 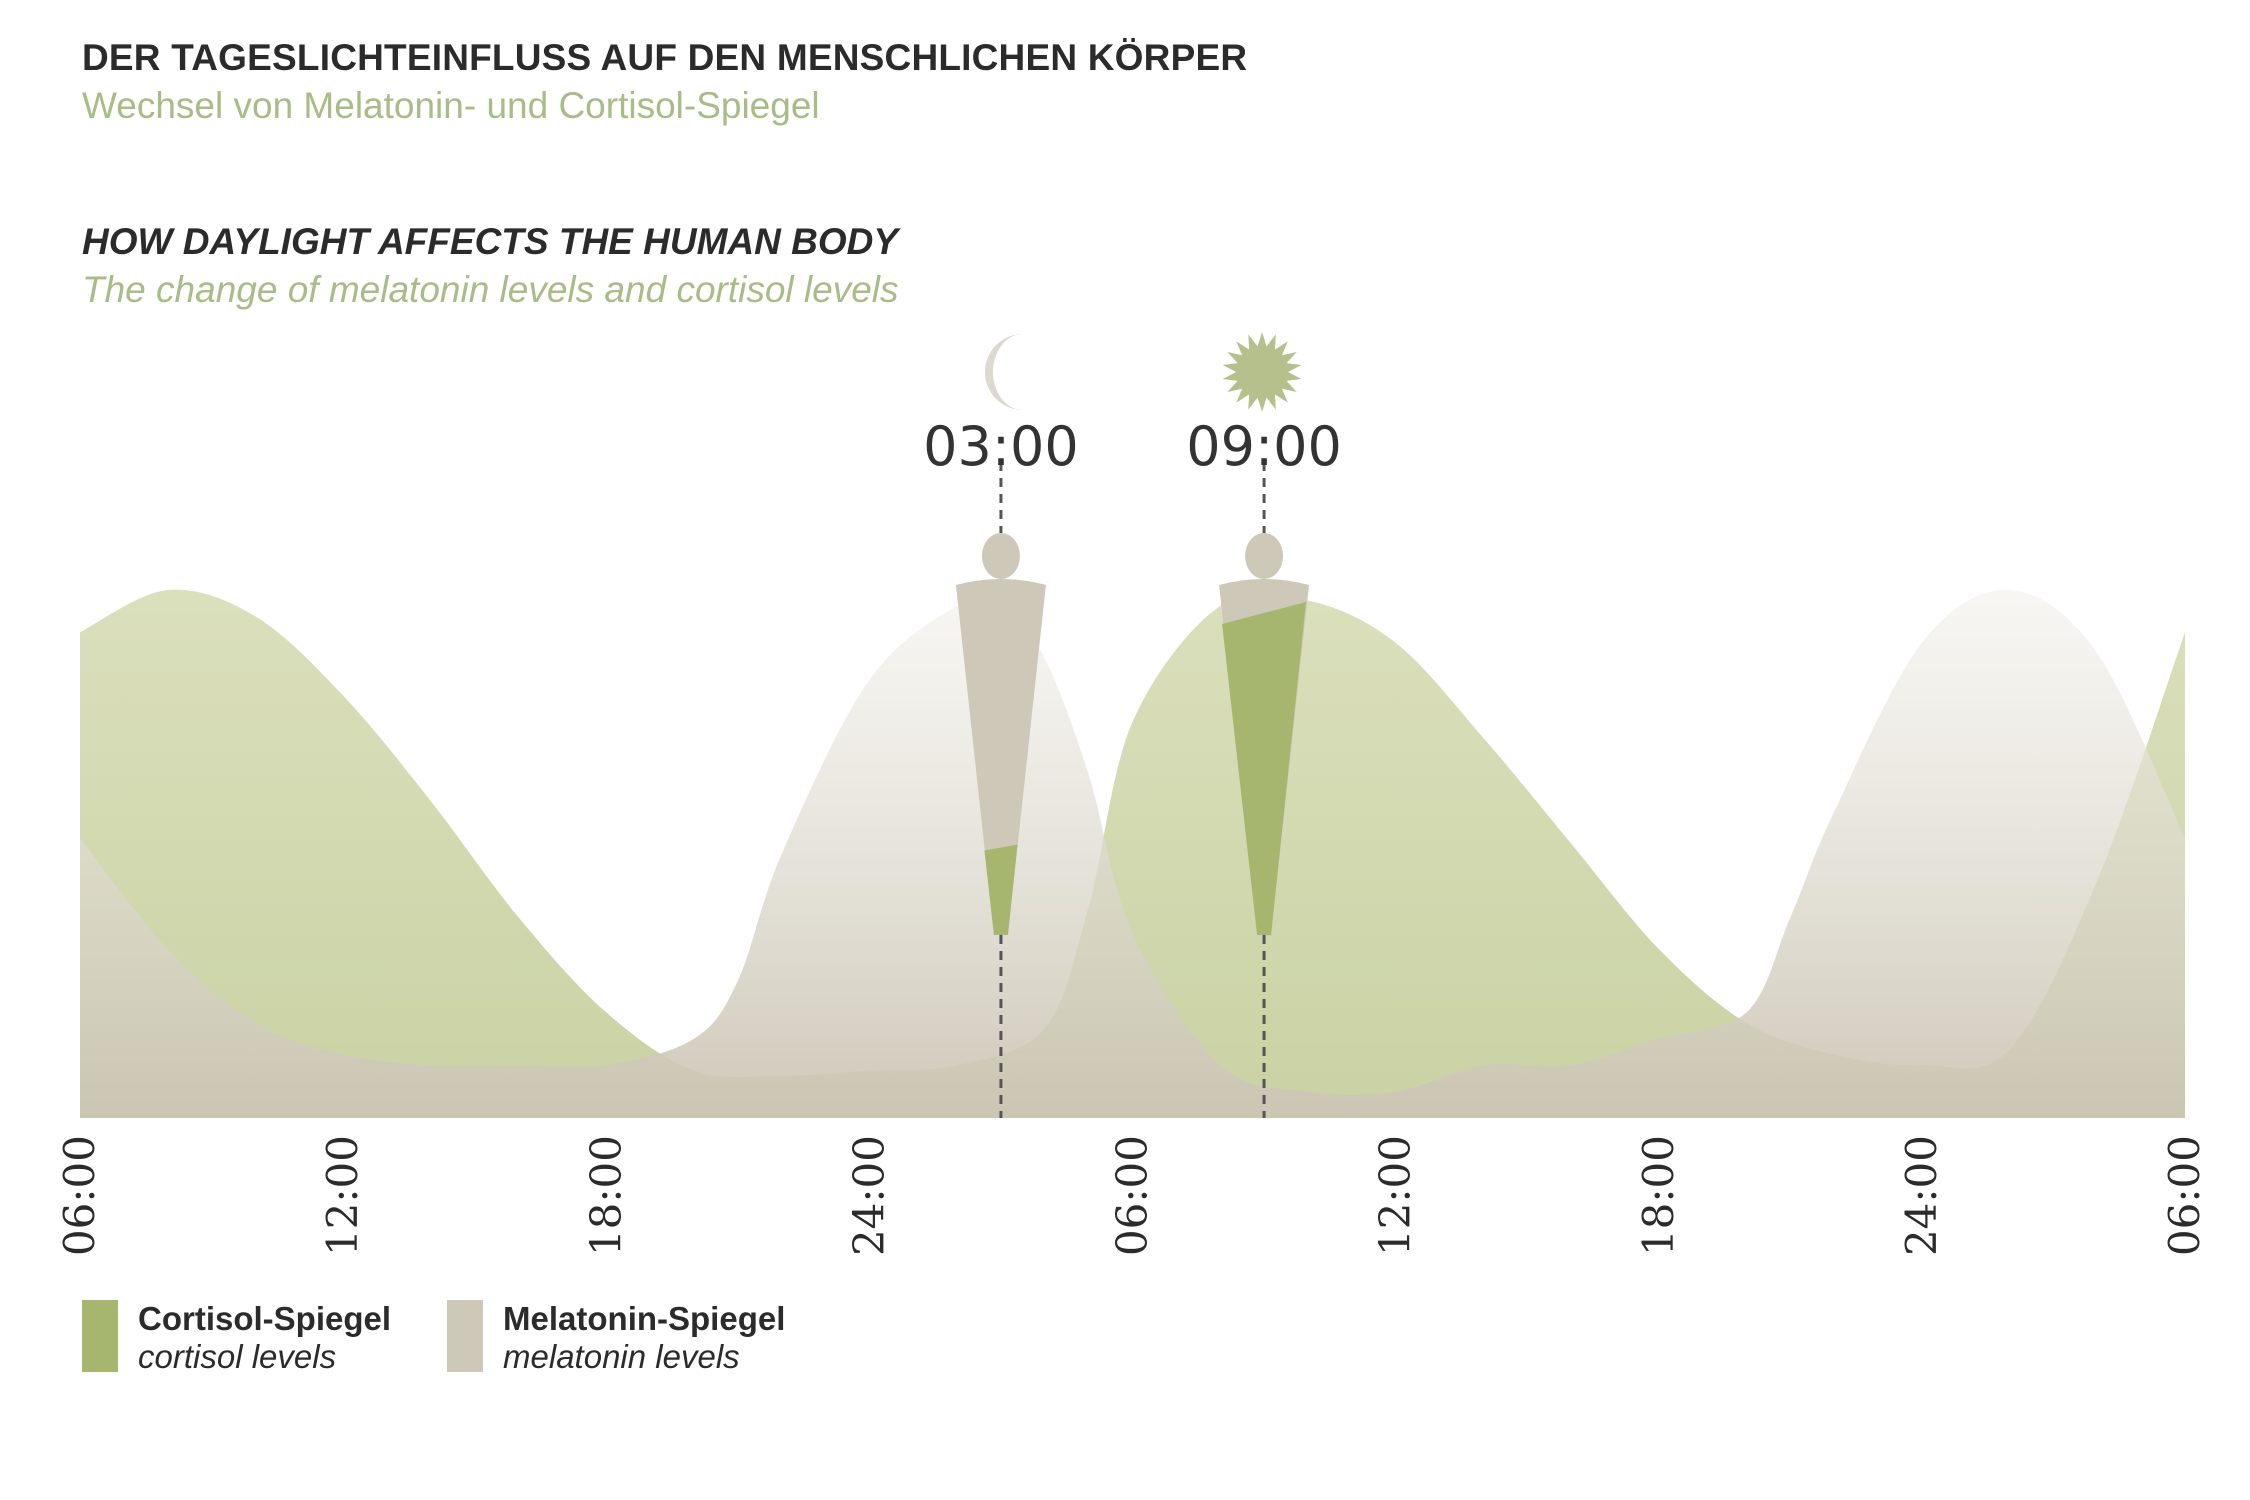 What do you see at coordinates (1262, 372) in the screenshot?
I see `sun-icon` at bounding box center [1262, 372].